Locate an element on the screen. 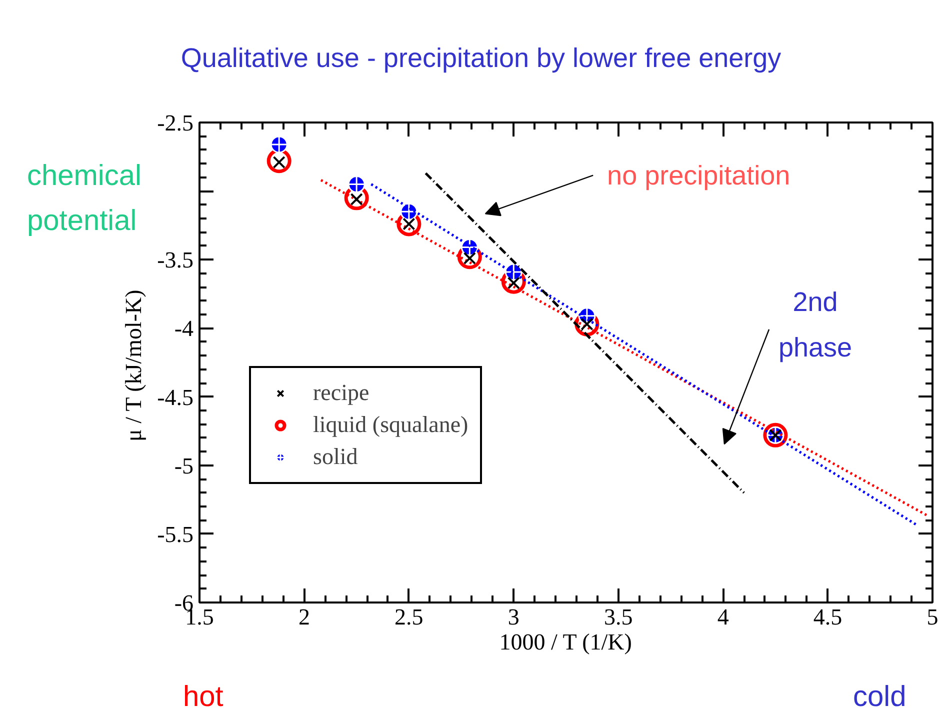 Image resolution: width=952 pixels, height=723 pixels. text: chemical potential is located at coordinates (84, 199).